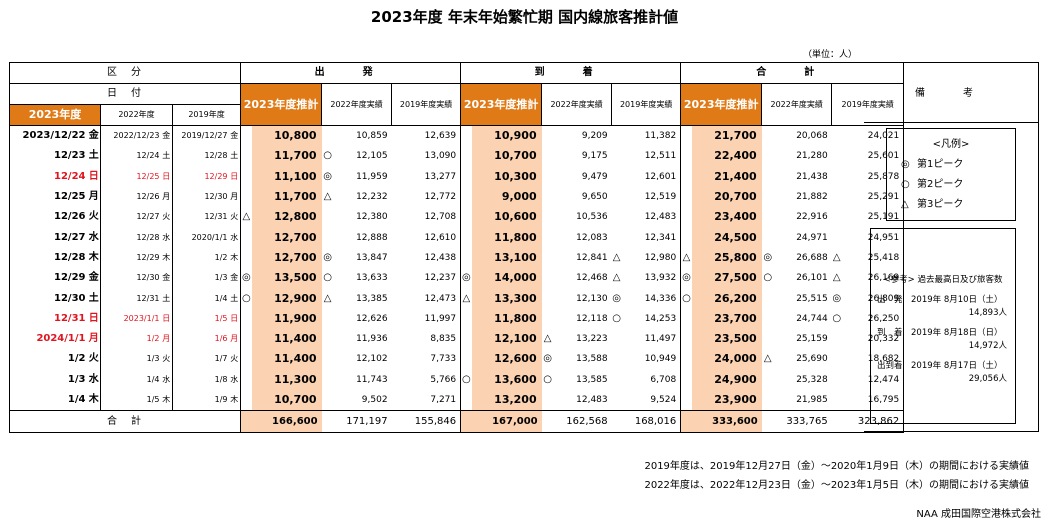 The width and height of the screenshot is (1049, 527). I want to click on tot-2019: 20,332, so click(873, 339).